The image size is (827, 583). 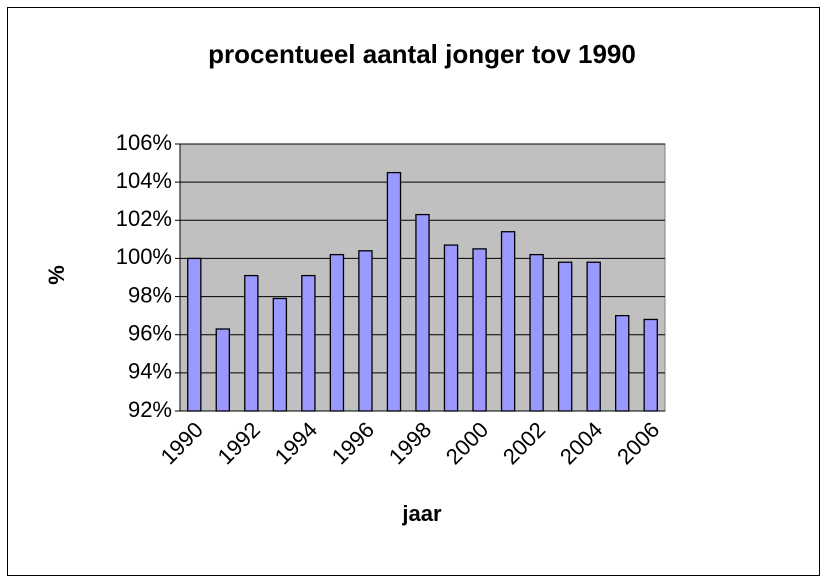 I want to click on y-tick-label: 92%, so click(x=150, y=409).